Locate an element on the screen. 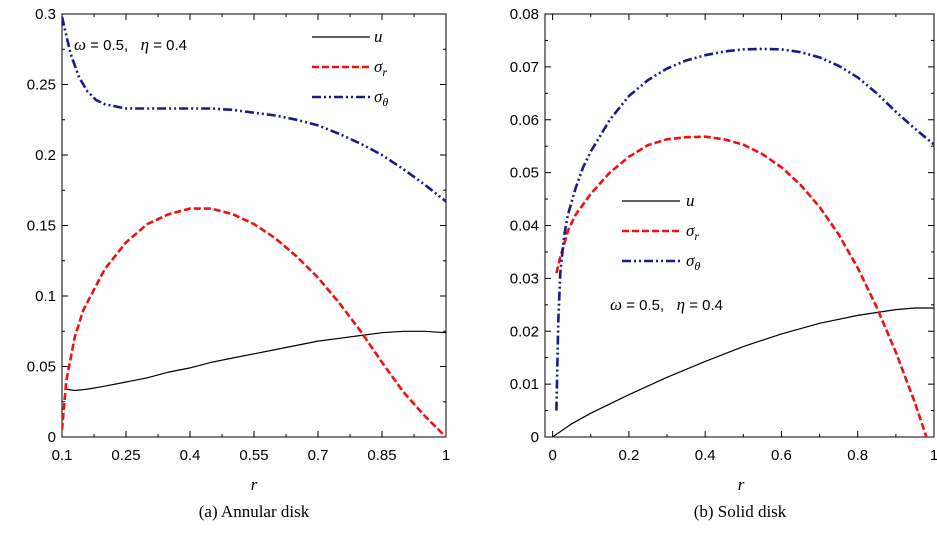 This screenshot has width=937, height=534. x-tick-label: 0.7 is located at coordinates (318, 455).